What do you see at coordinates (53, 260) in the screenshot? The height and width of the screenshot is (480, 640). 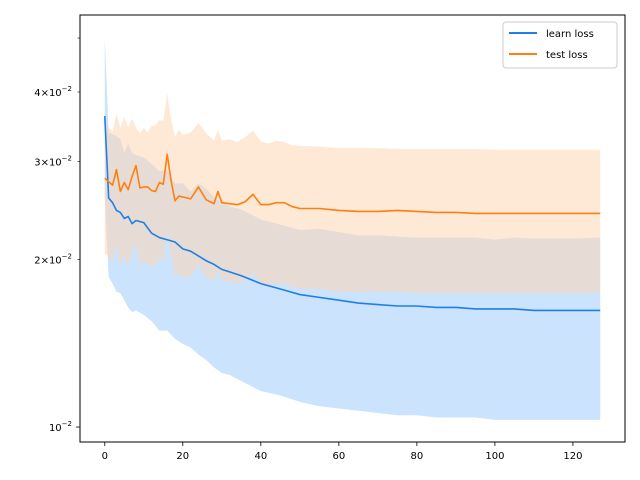 I see `y-tick-label-minor: 2×10⁻²` at bounding box center [53, 260].